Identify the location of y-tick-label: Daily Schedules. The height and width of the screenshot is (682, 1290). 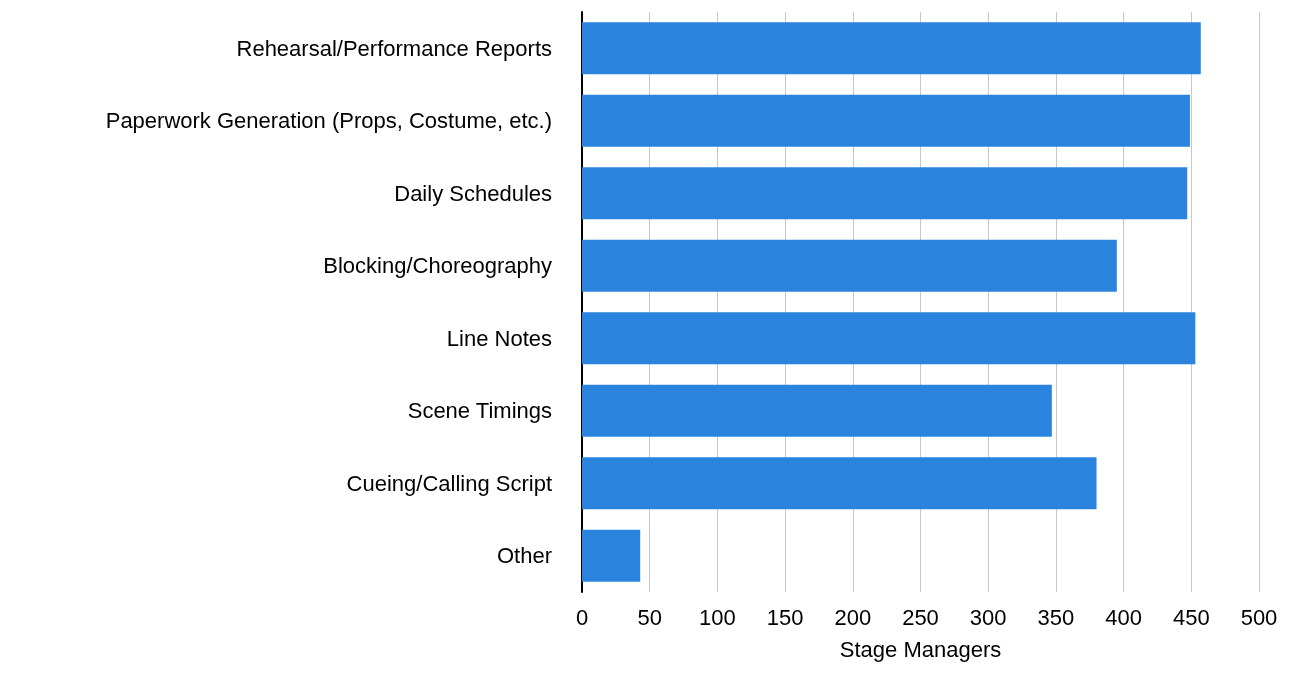
(473, 193).